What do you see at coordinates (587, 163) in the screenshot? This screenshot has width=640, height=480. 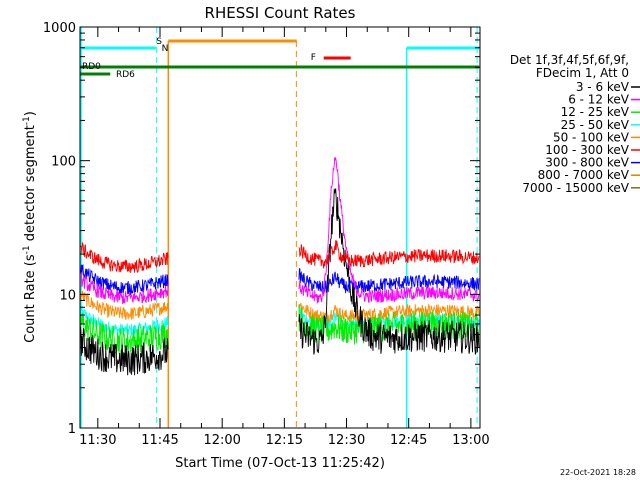 I see `legend-label: 300 - 800 keV` at bounding box center [587, 163].